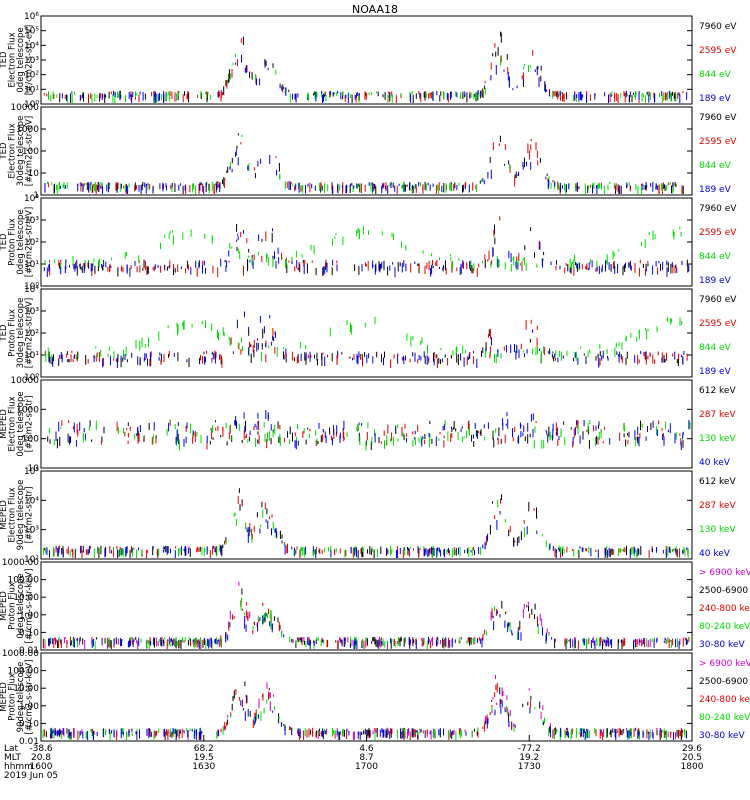 This screenshot has height=800, width=750. Describe the element at coordinates (34, 174) in the screenshot. I see `y-tick-label: 10` at that location.